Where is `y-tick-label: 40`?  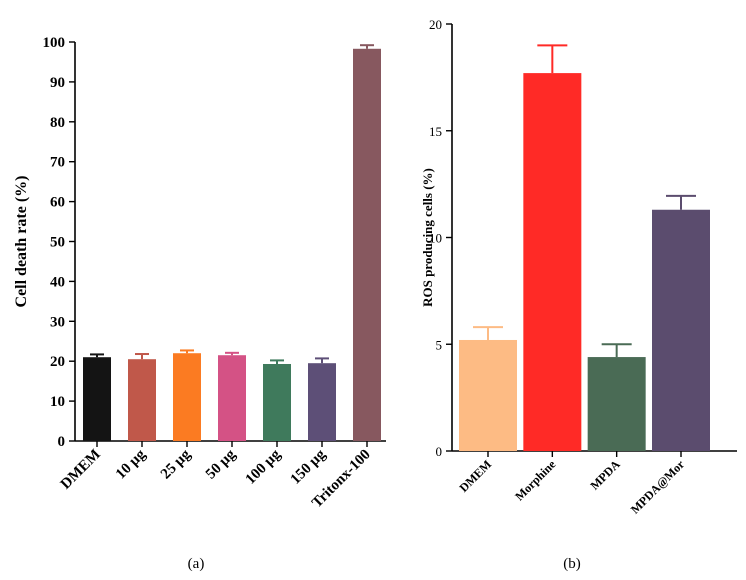
y-tick-label: 40 is located at coordinates (57, 282).